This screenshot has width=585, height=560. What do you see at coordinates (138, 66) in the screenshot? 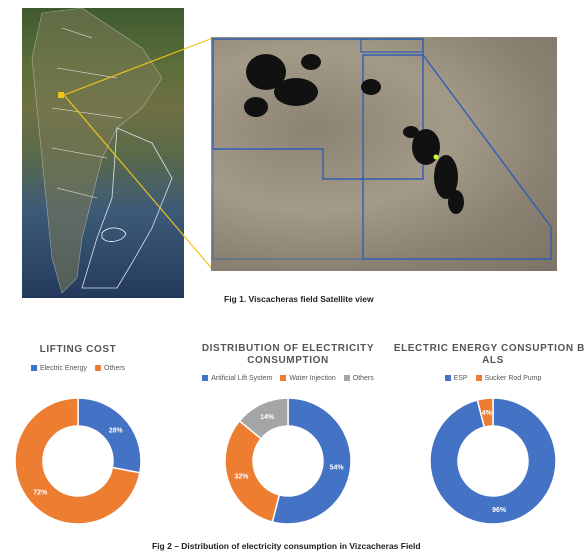
I see `callout-line-top` at bounding box center [138, 66].